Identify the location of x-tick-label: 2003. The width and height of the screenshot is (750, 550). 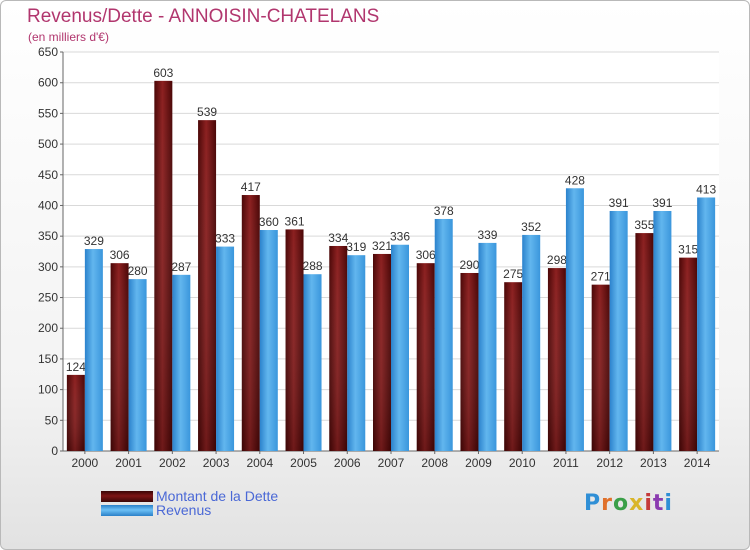
(216, 463).